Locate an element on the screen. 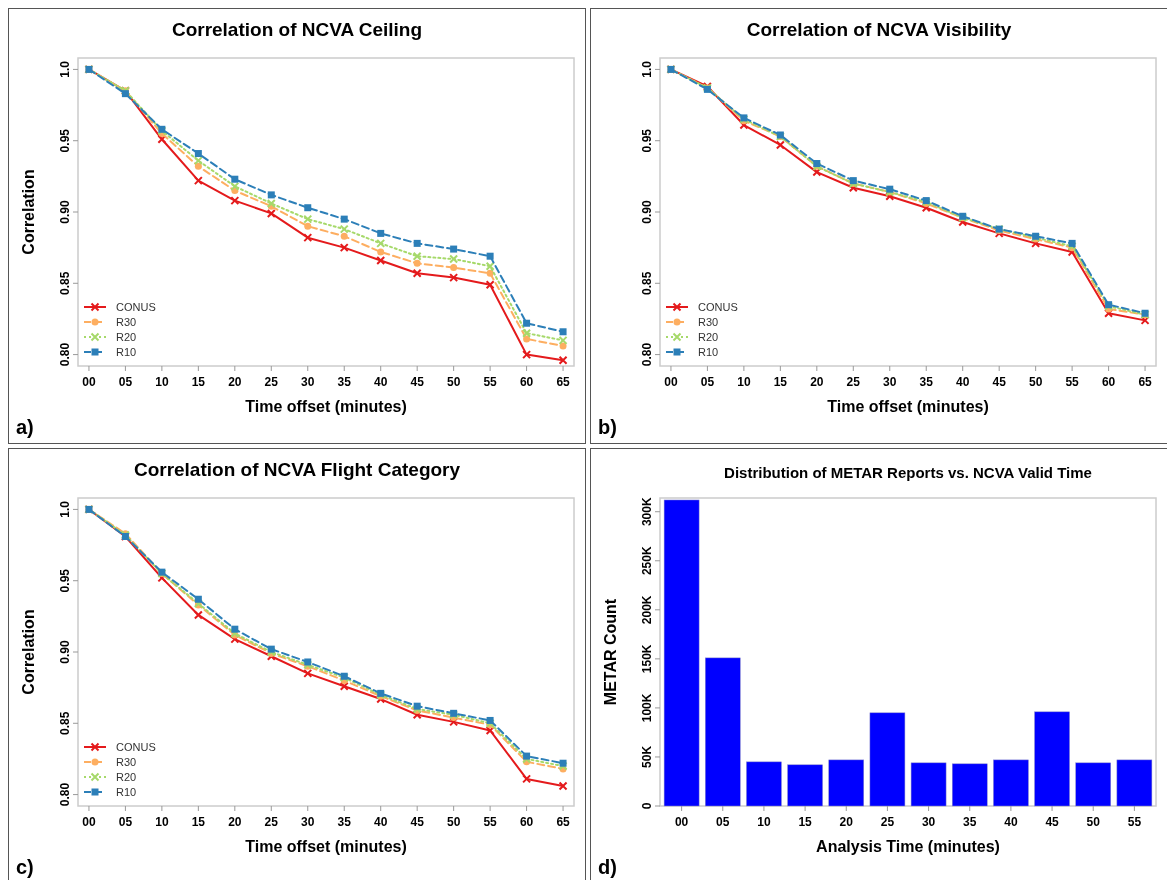 The width and height of the screenshot is (1167, 880). y-tick-label: 250K is located at coordinates (647, 561).